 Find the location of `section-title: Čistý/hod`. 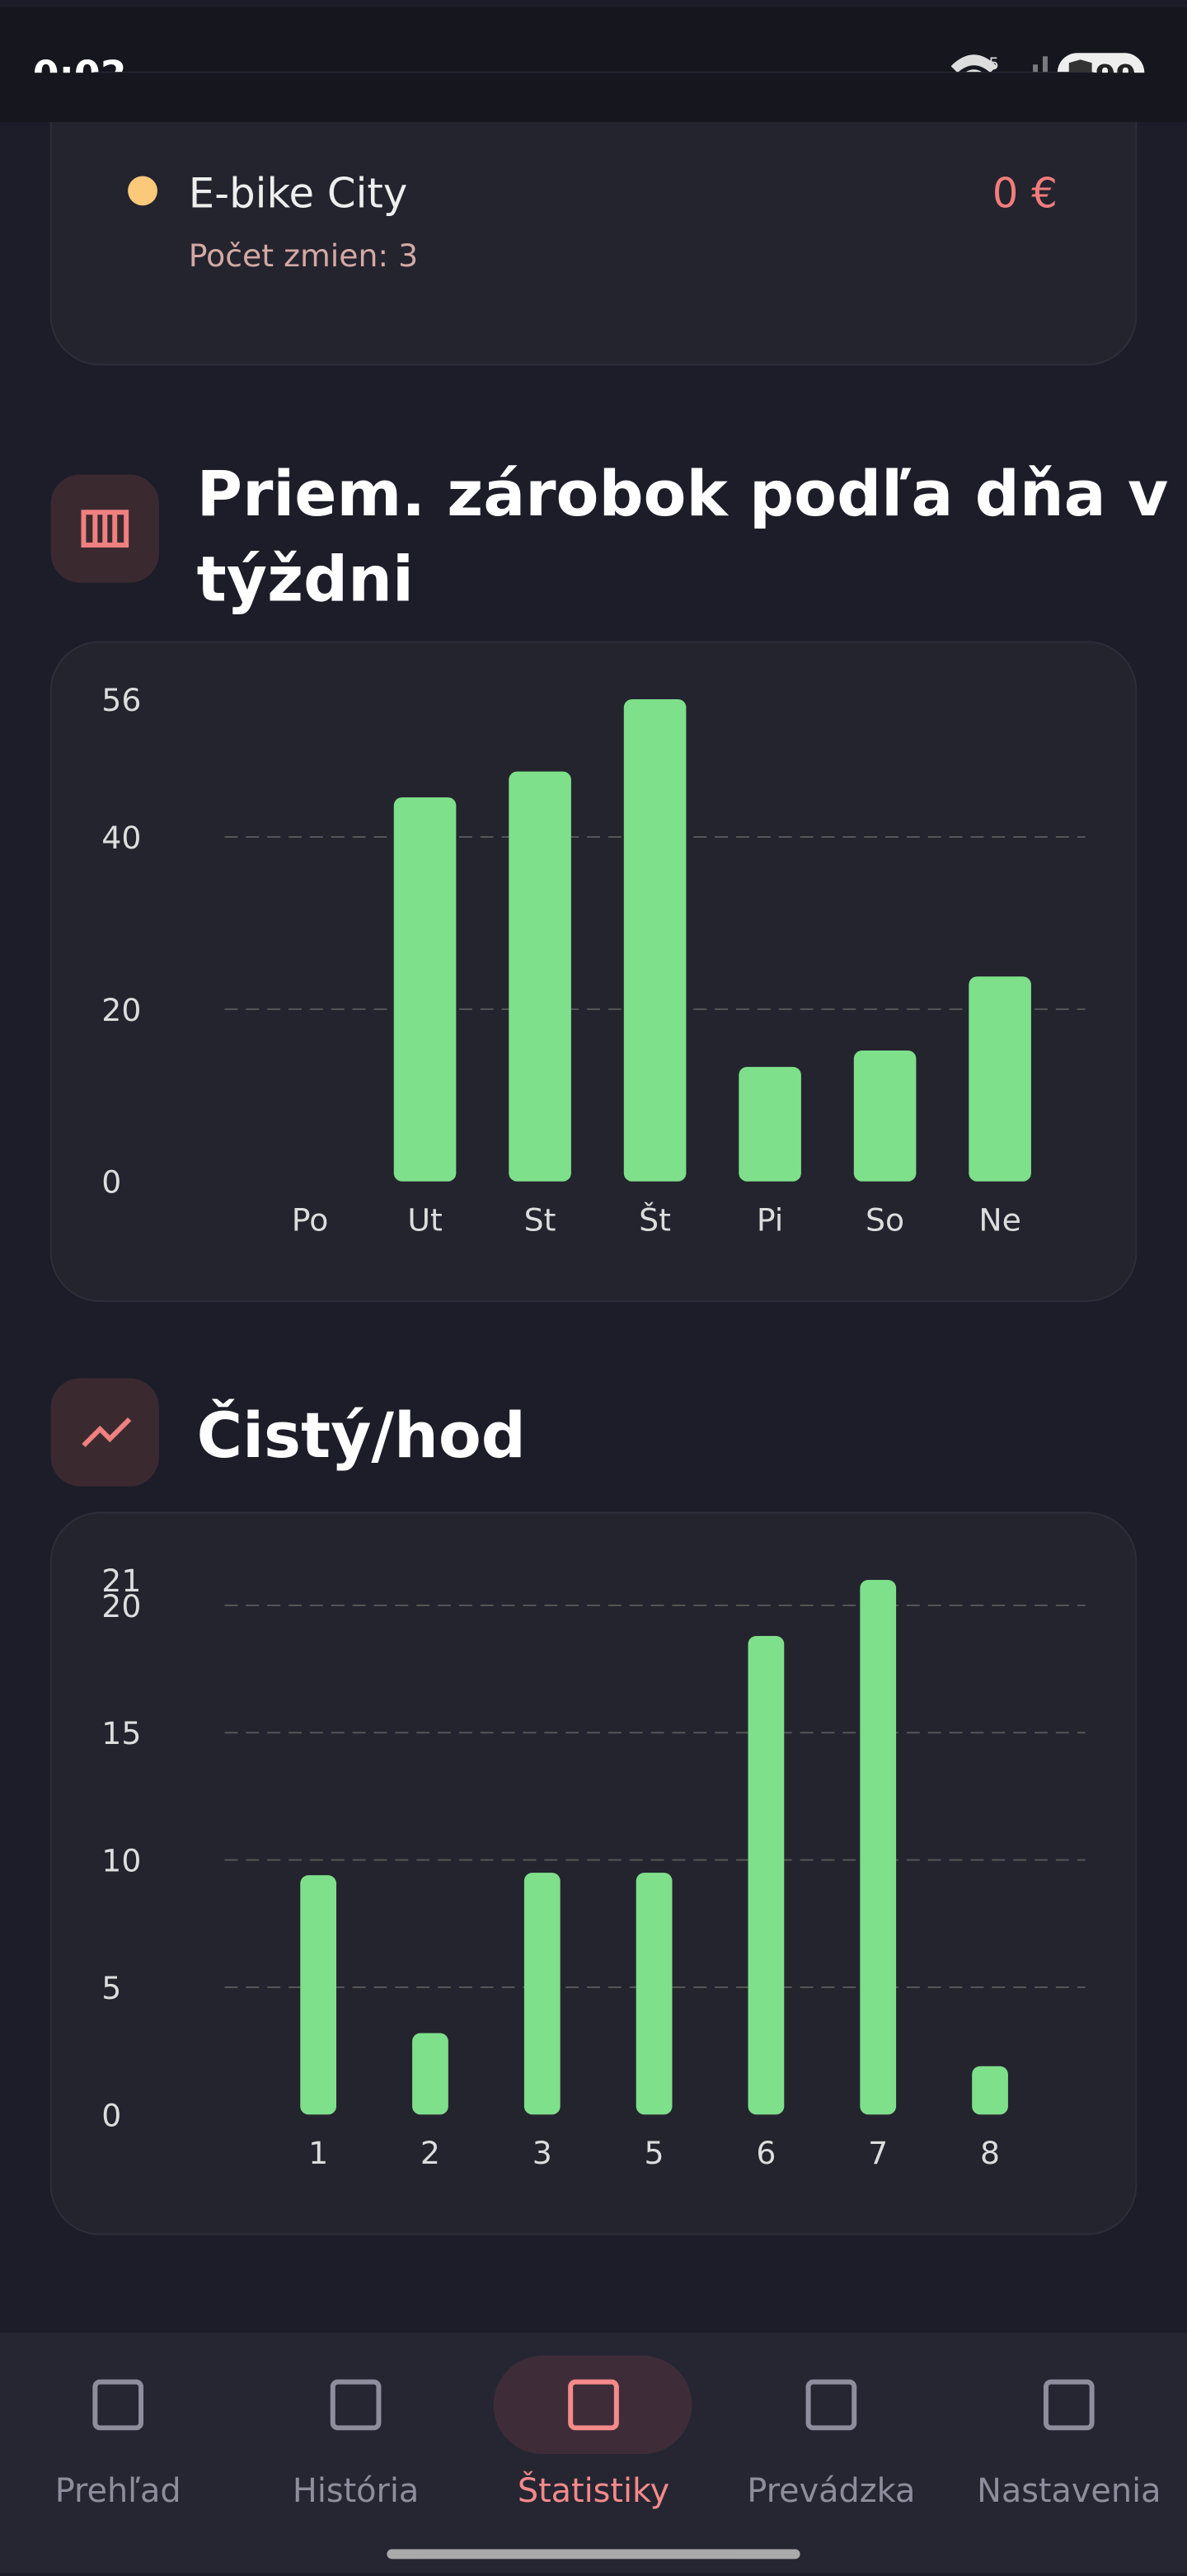

section-title: Čistý/hod is located at coordinates (361, 1435).